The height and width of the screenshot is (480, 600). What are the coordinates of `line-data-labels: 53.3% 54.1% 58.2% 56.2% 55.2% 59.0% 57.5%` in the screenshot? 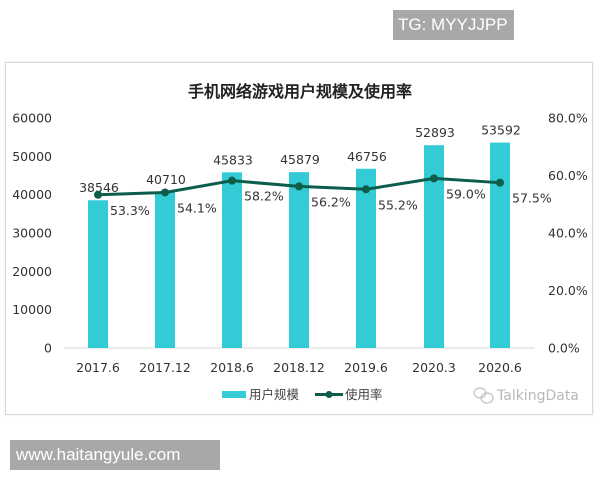 It's located at (331, 201).